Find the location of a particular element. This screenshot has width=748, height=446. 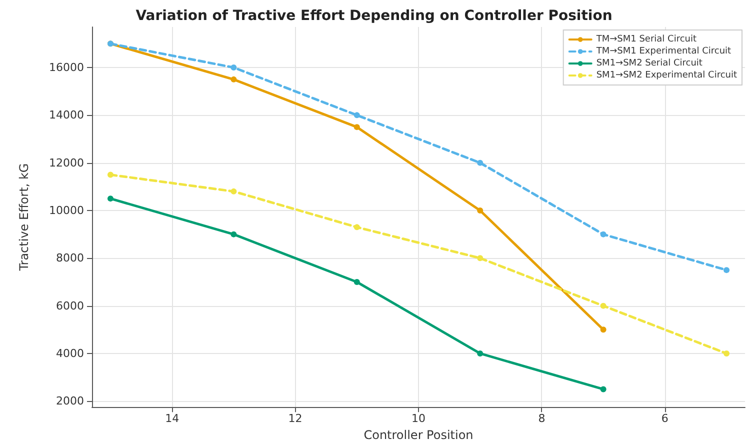

y-tick-label: 12000 is located at coordinates (66, 163).